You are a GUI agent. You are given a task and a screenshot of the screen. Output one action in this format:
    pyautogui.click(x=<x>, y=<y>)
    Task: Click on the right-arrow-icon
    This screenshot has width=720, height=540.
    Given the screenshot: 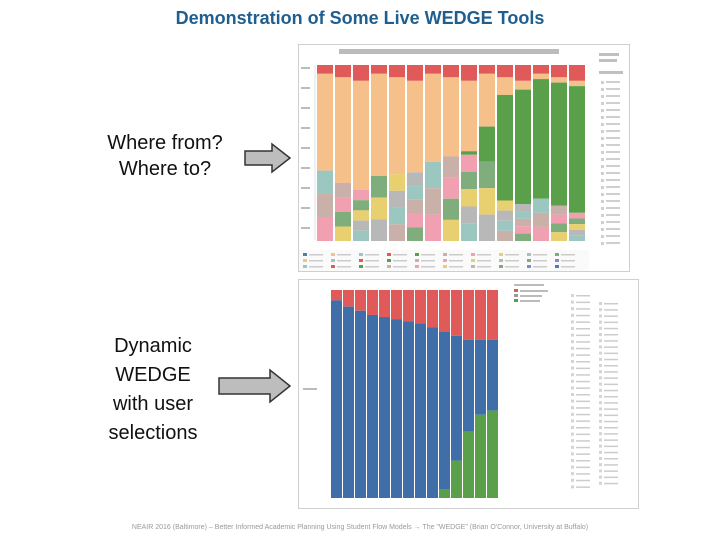 What is the action you would take?
    pyautogui.click(x=268, y=158)
    